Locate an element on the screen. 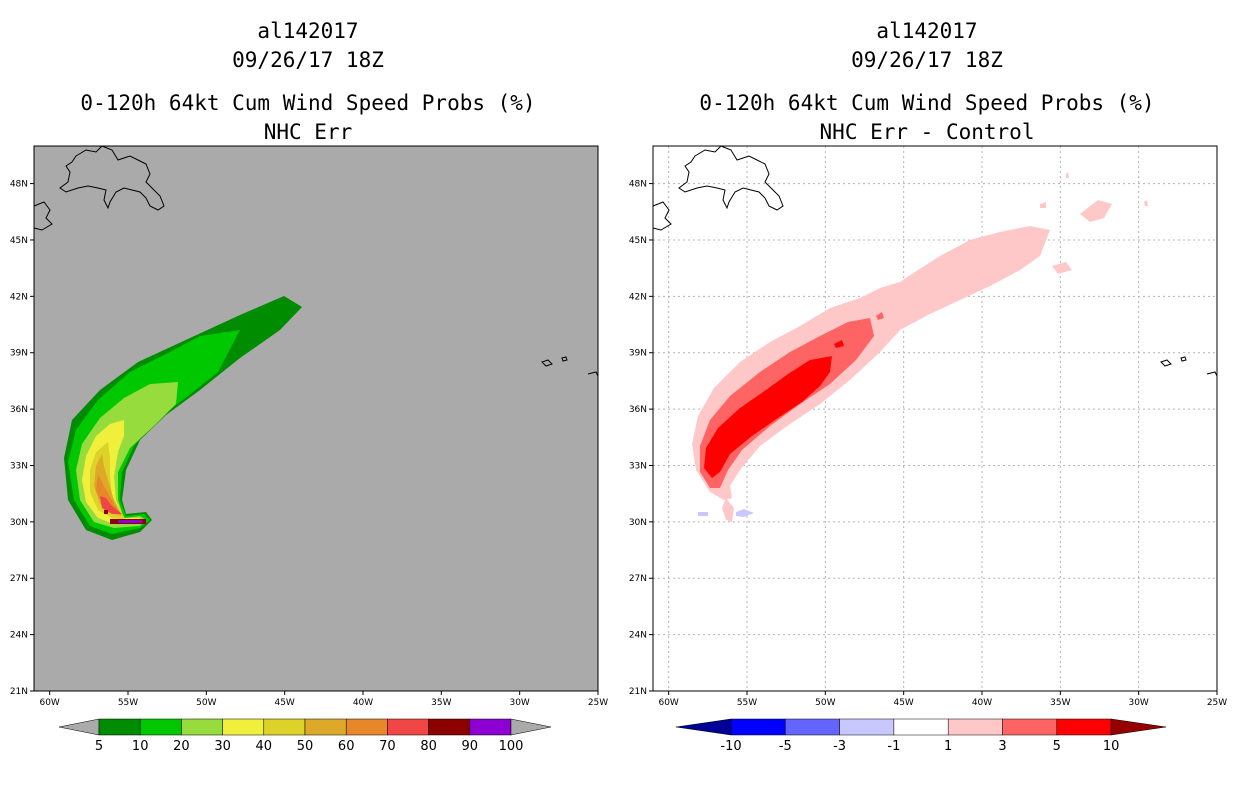 This screenshot has width=1236, height=800. diff-5-10-blob is located at coordinates (839, 344).